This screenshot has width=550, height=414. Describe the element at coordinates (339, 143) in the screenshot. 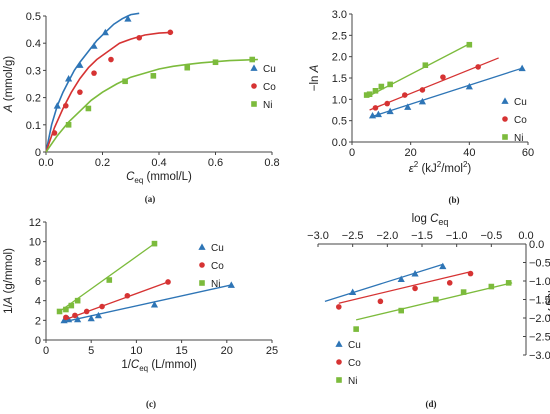

I see `y-tick-label: 0.0` at that location.